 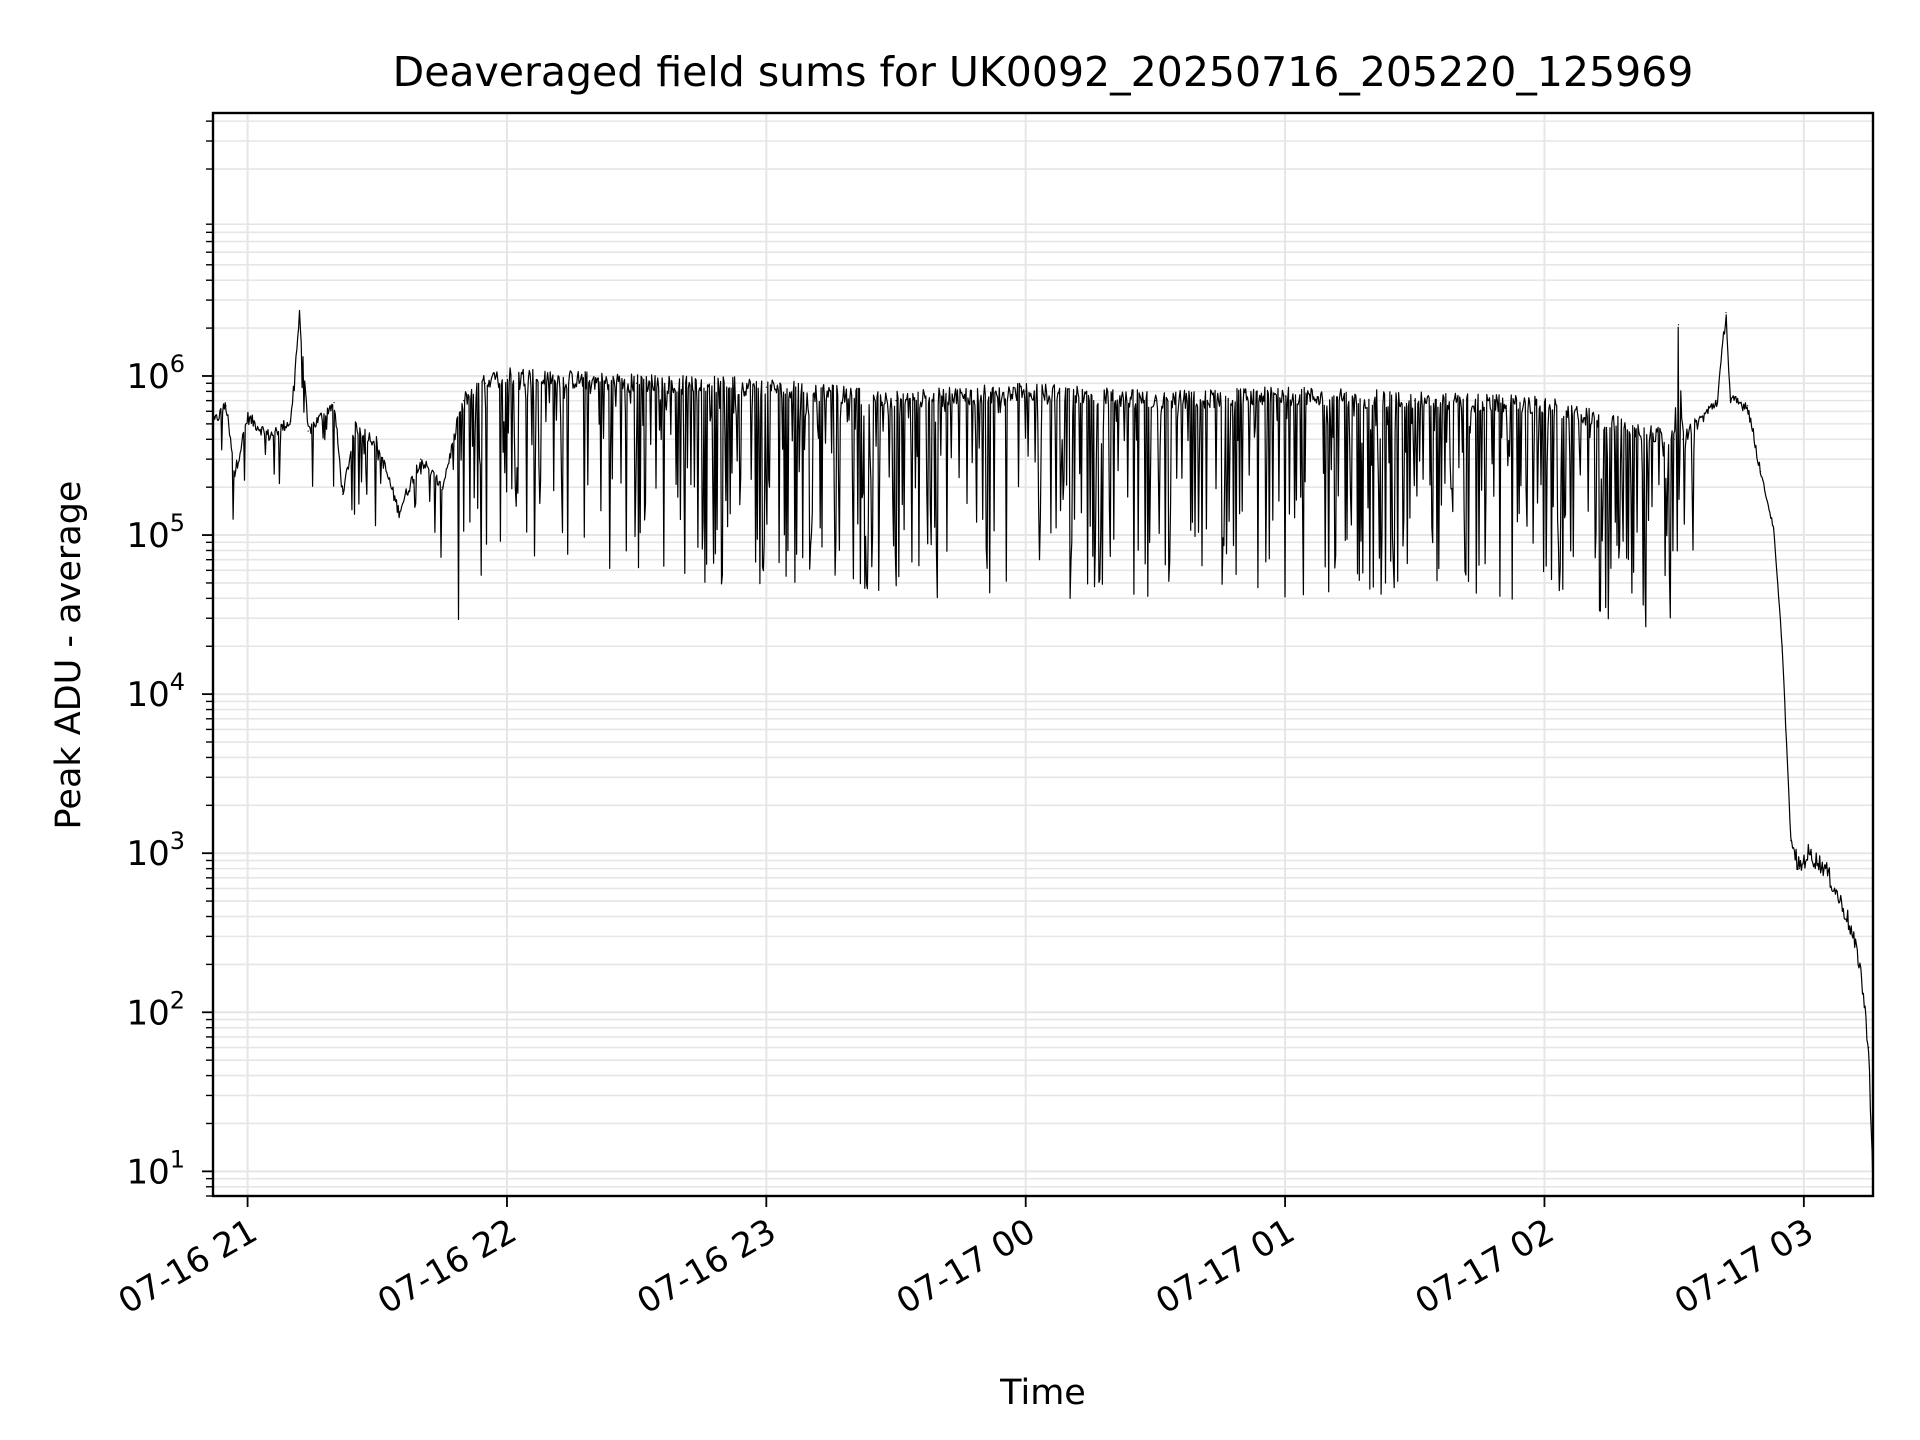 I want to click on y-tick-label: 10⁴, so click(x=155, y=691).